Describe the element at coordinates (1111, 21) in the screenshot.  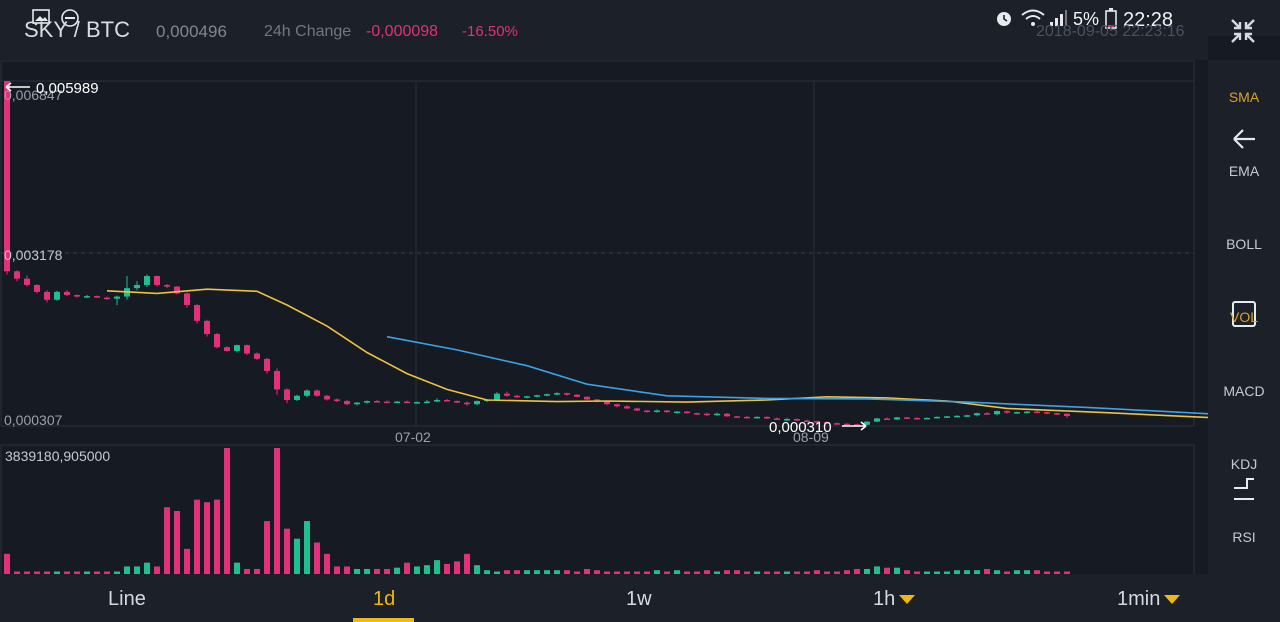
I see `battery-icon` at that location.